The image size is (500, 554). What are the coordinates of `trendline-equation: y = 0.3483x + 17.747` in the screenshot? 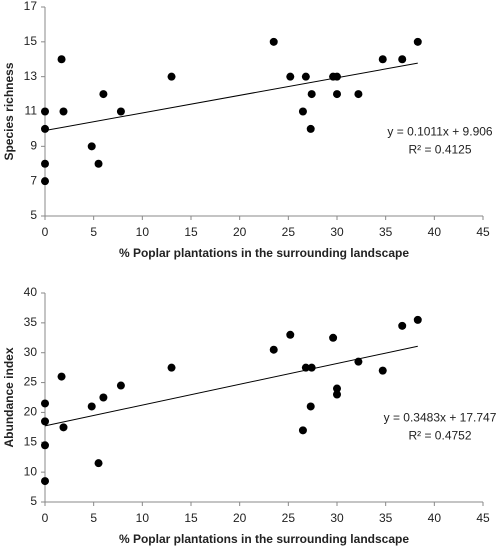 It's located at (440, 418).